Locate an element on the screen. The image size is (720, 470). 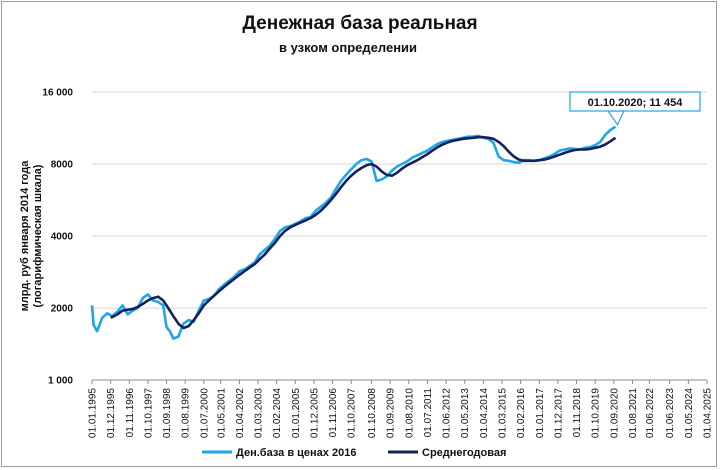
y-tick-label: 4000 is located at coordinates (62, 237).